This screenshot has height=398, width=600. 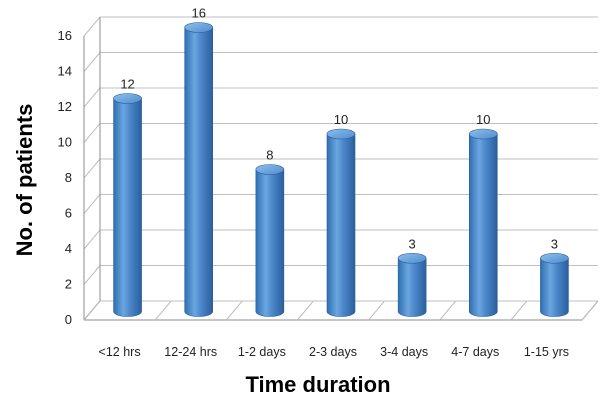 What do you see at coordinates (68, 213) in the screenshot?
I see `y-tick-label: 6` at bounding box center [68, 213].